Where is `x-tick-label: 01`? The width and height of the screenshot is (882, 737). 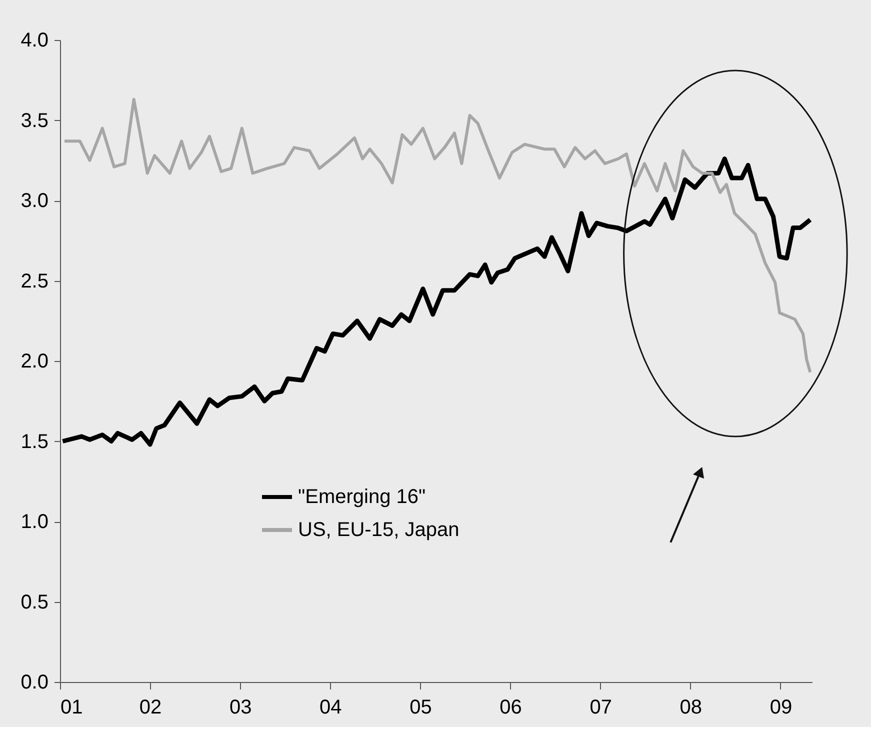
x-tick-label: 01 is located at coordinates (71, 707).